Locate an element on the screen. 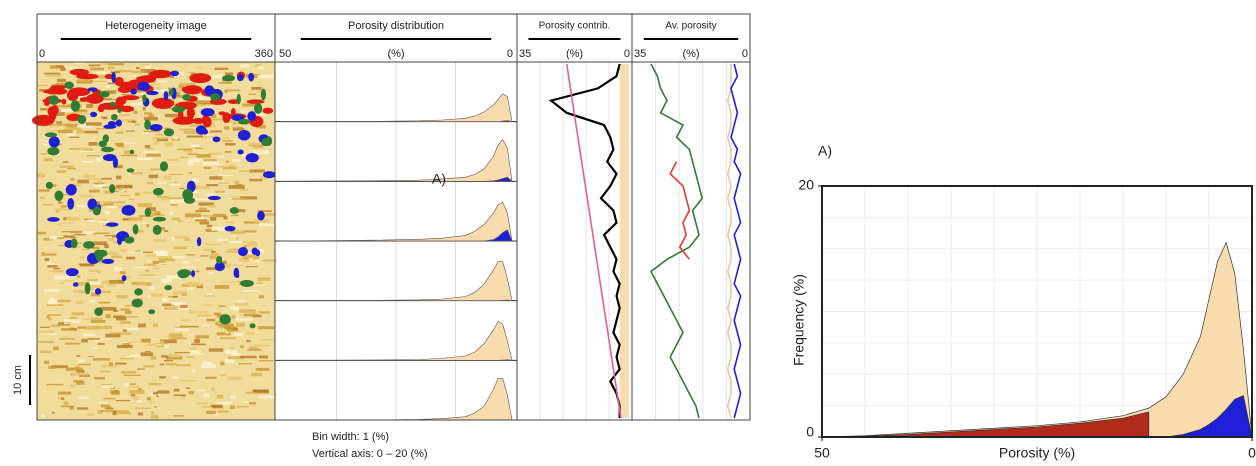 The height and width of the screenshot is (466, 1256). track-curve is located at coordinates (676, 241).